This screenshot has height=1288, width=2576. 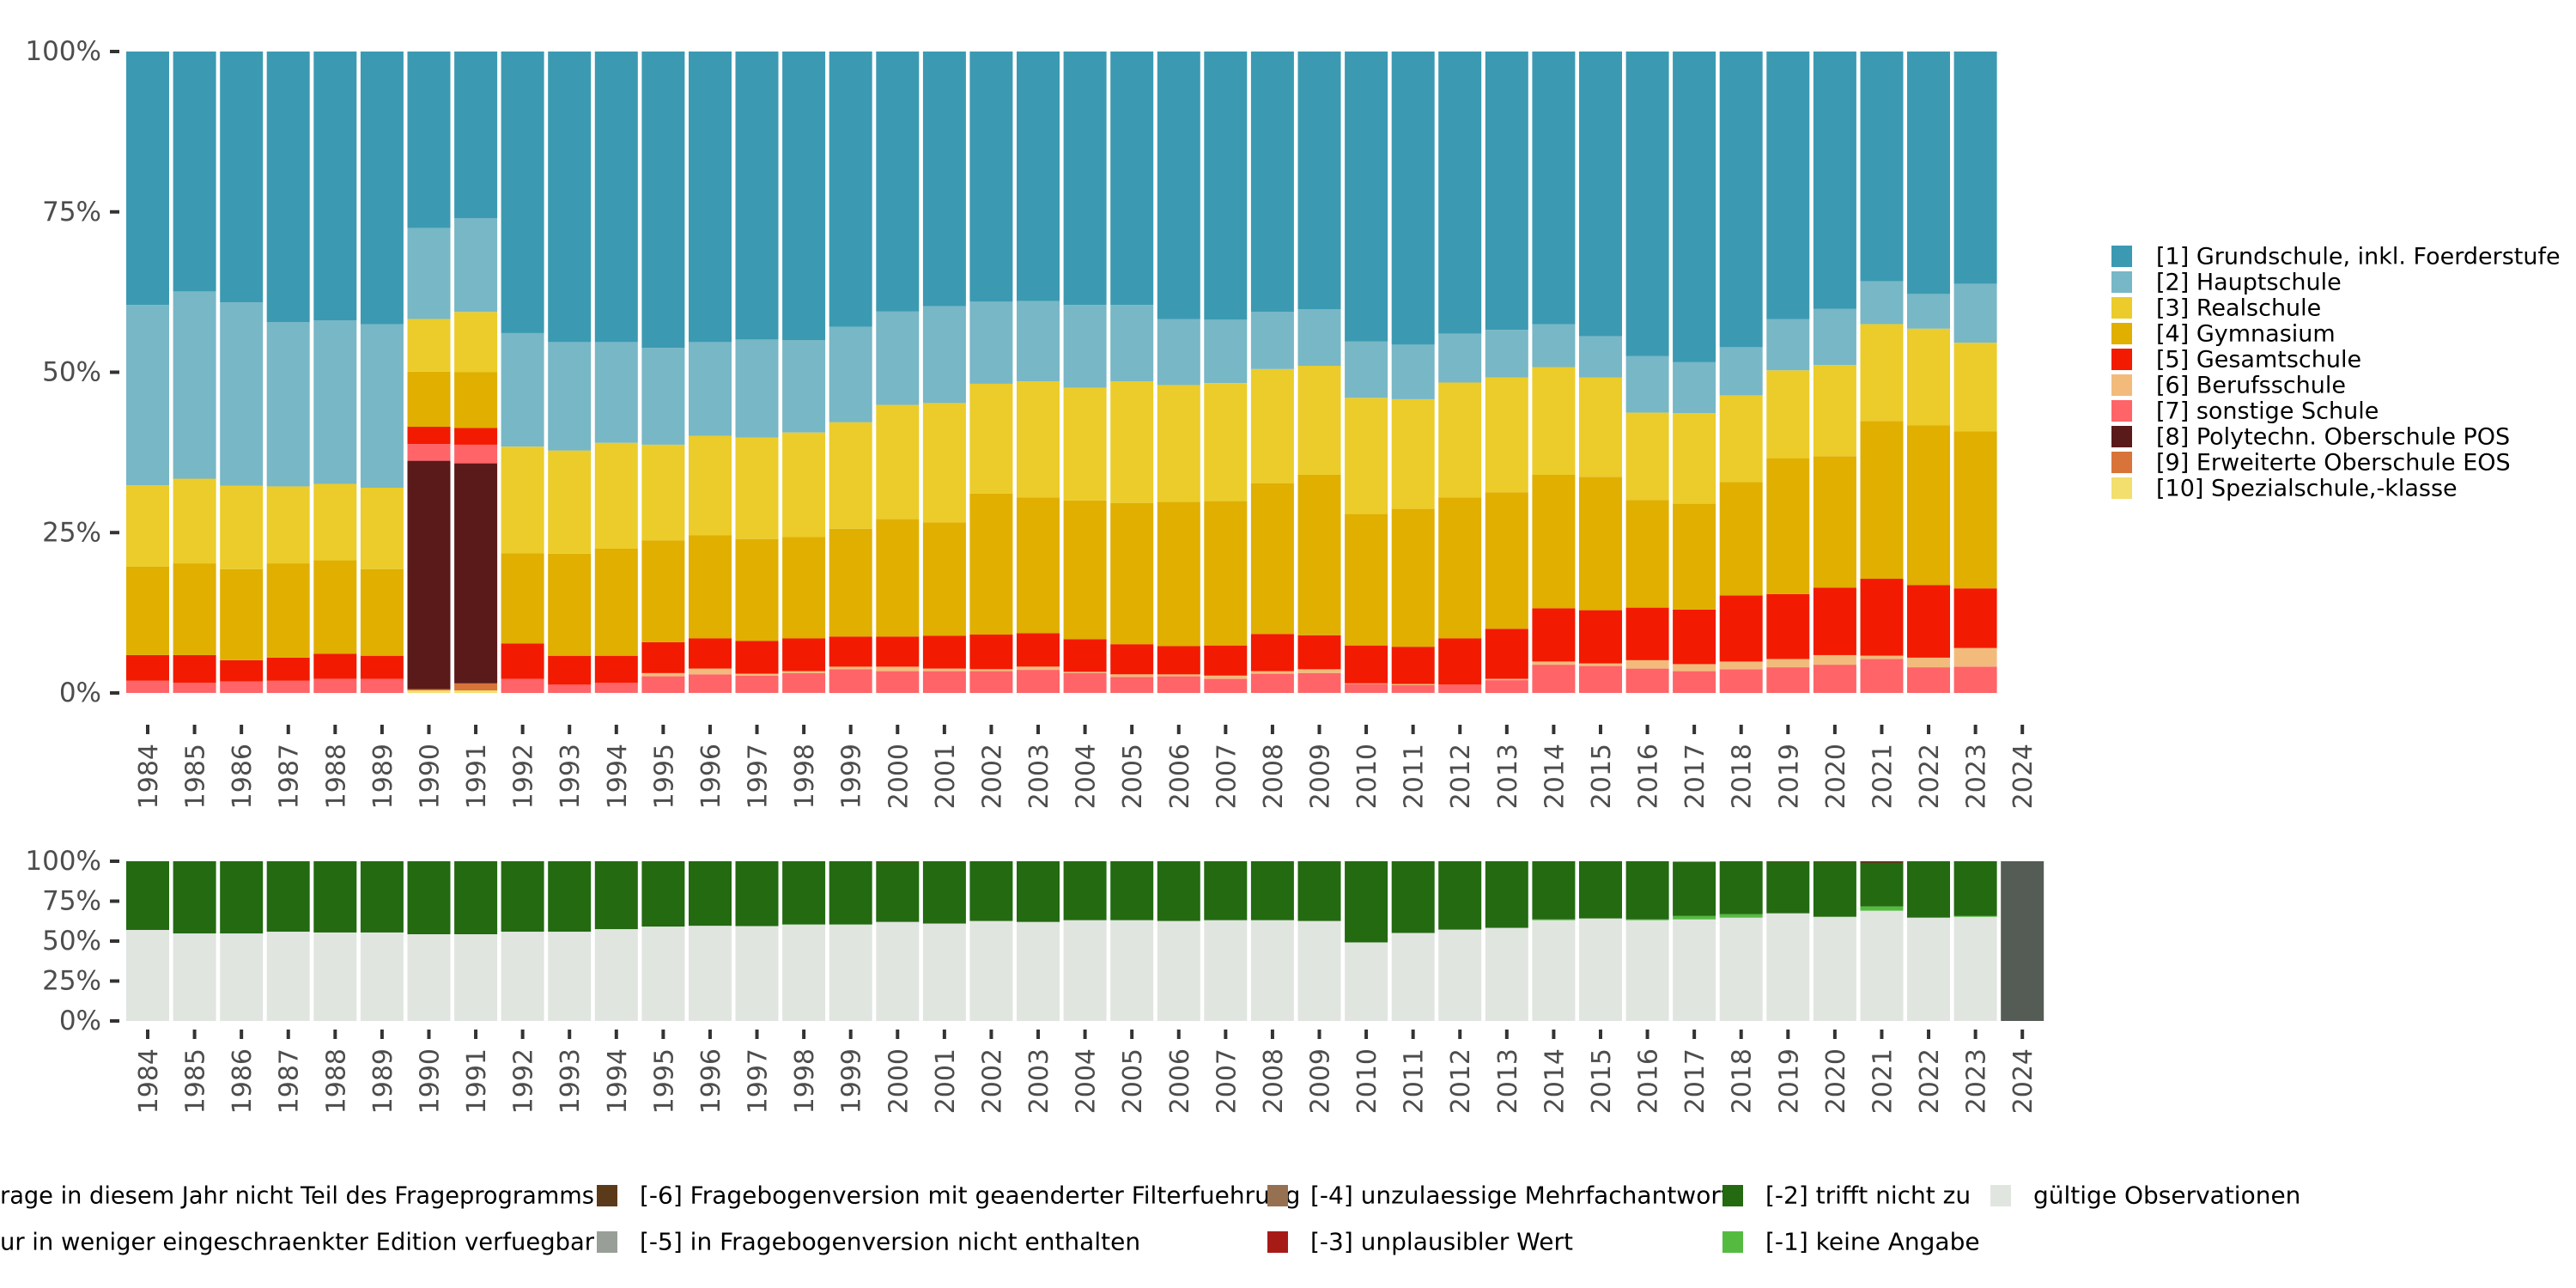 I want to click on y-tick-label: 25%, so click(x=71, y=981).